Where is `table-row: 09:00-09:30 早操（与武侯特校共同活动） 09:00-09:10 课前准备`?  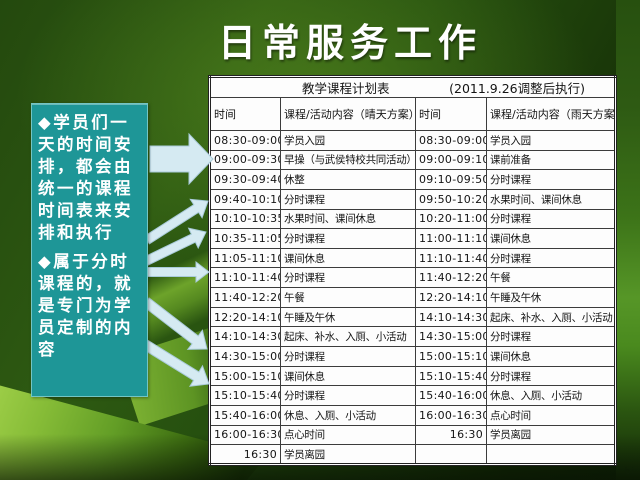 table-row: 09:00-09:30 早操（与武侯特校共同活动） 09:00-09:10 课前准备 is located at coordinates (413, 160).